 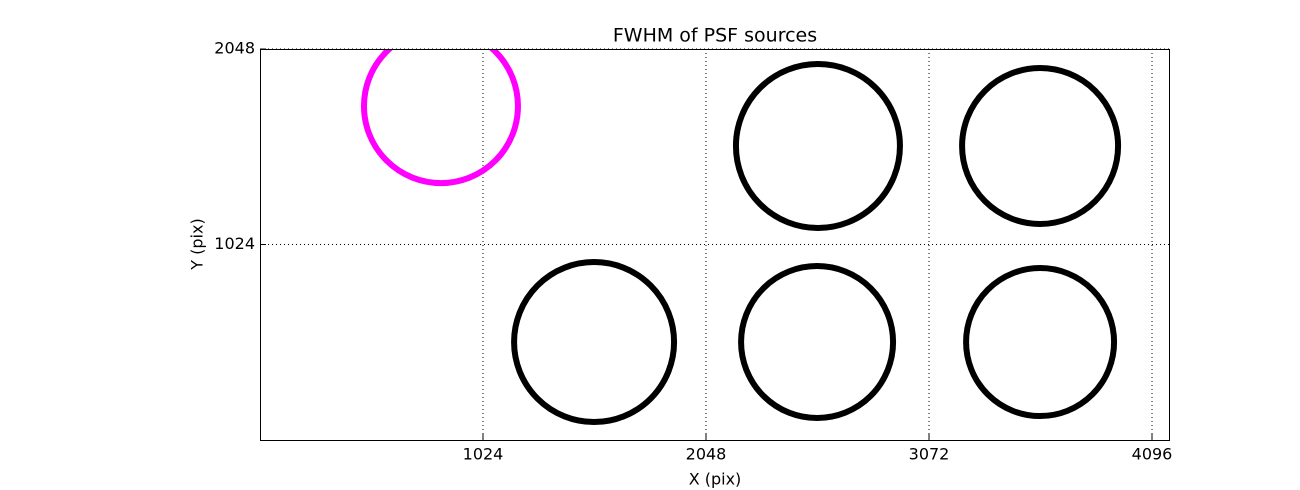 What do you see at coordinates (197, 244) in the screenshot?
I see `y-axis-label: Y (pix)` at bounding box center [197, 244].